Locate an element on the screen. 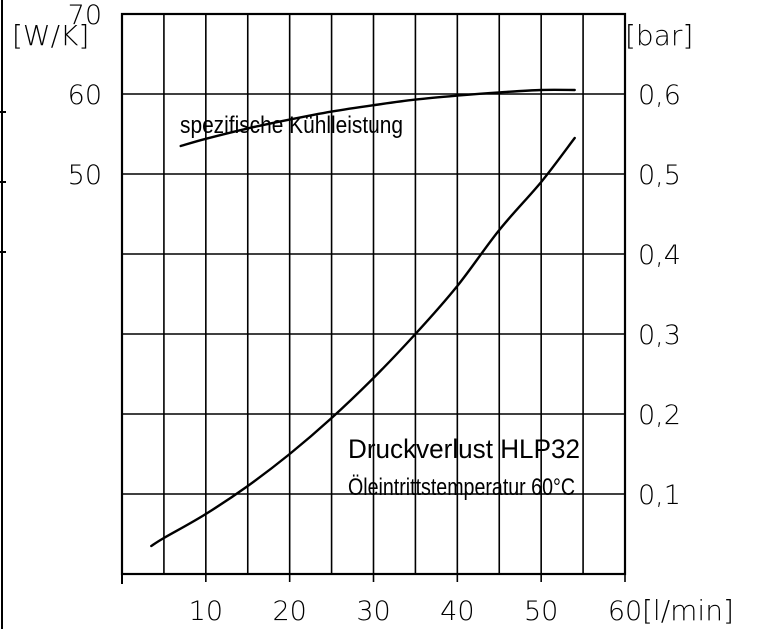 The height and width of the screenshot is (629, 767). y-left-tick-label-60: 60 is located at coordinates (85, 95).